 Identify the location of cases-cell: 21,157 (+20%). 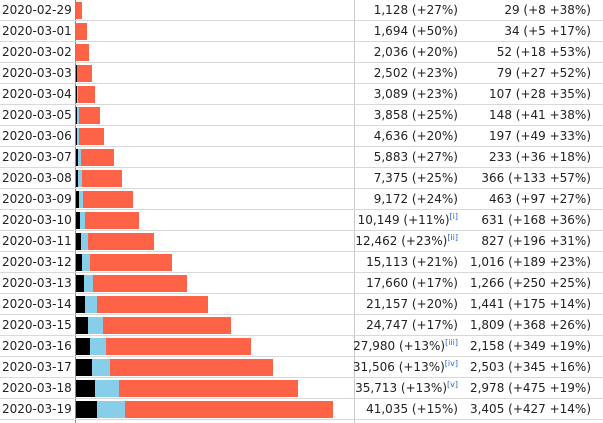
(412, 304).